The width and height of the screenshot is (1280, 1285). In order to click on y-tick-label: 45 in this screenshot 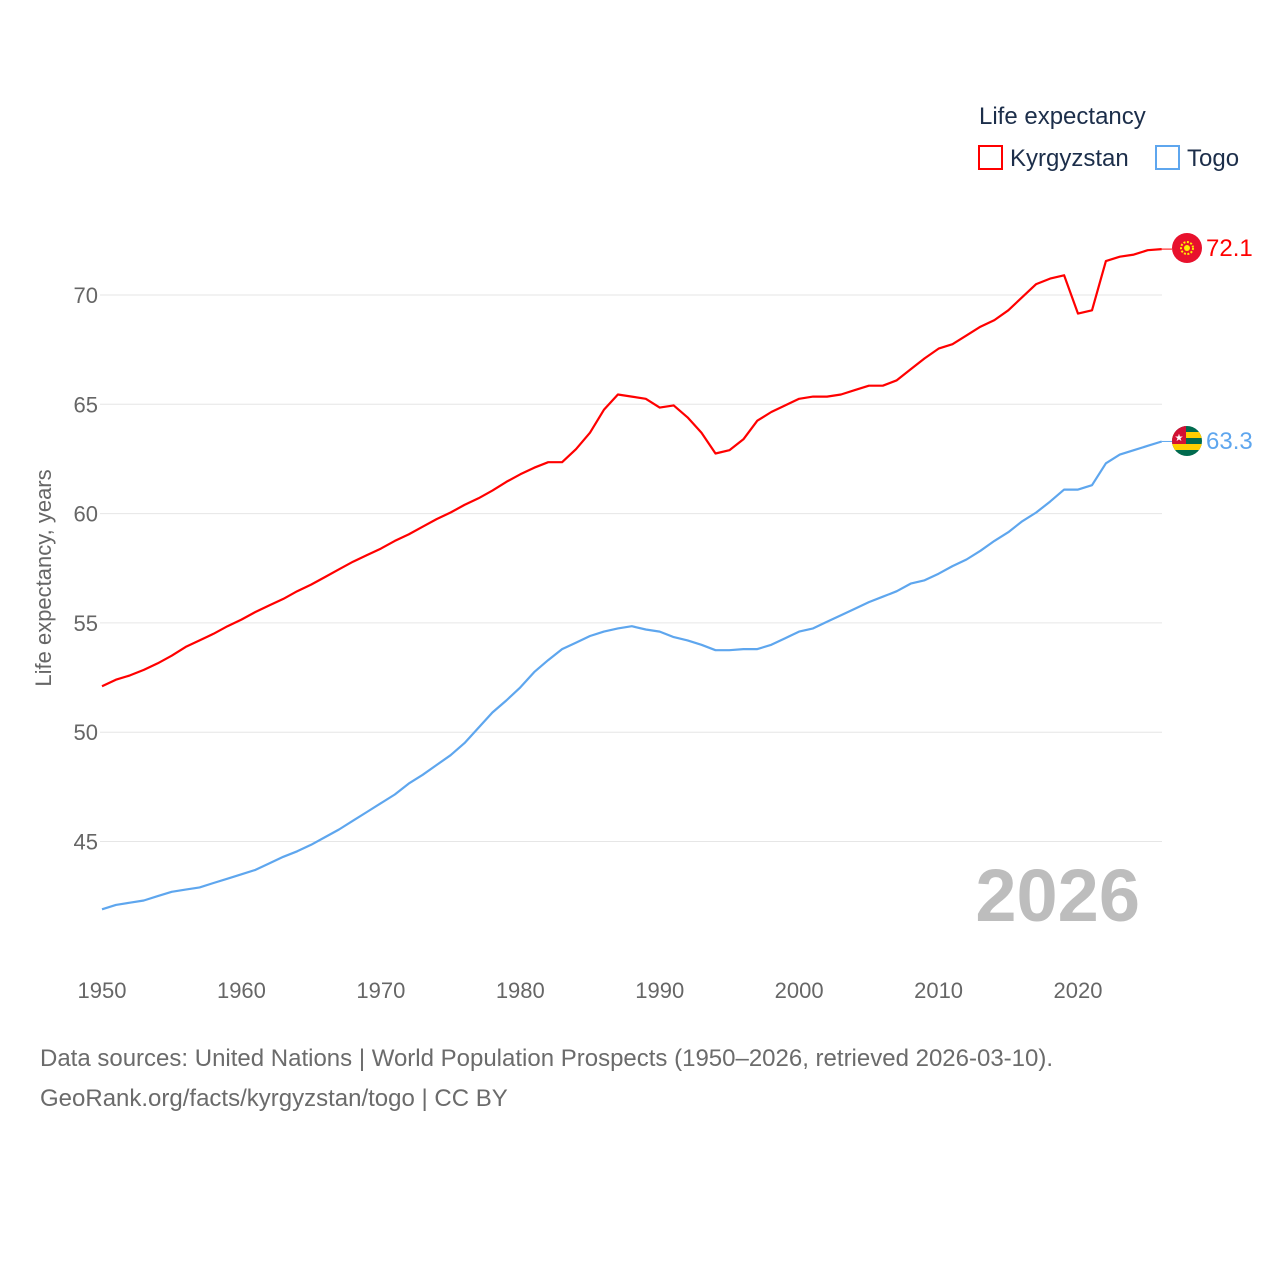, I will do `click(86, 842)`.